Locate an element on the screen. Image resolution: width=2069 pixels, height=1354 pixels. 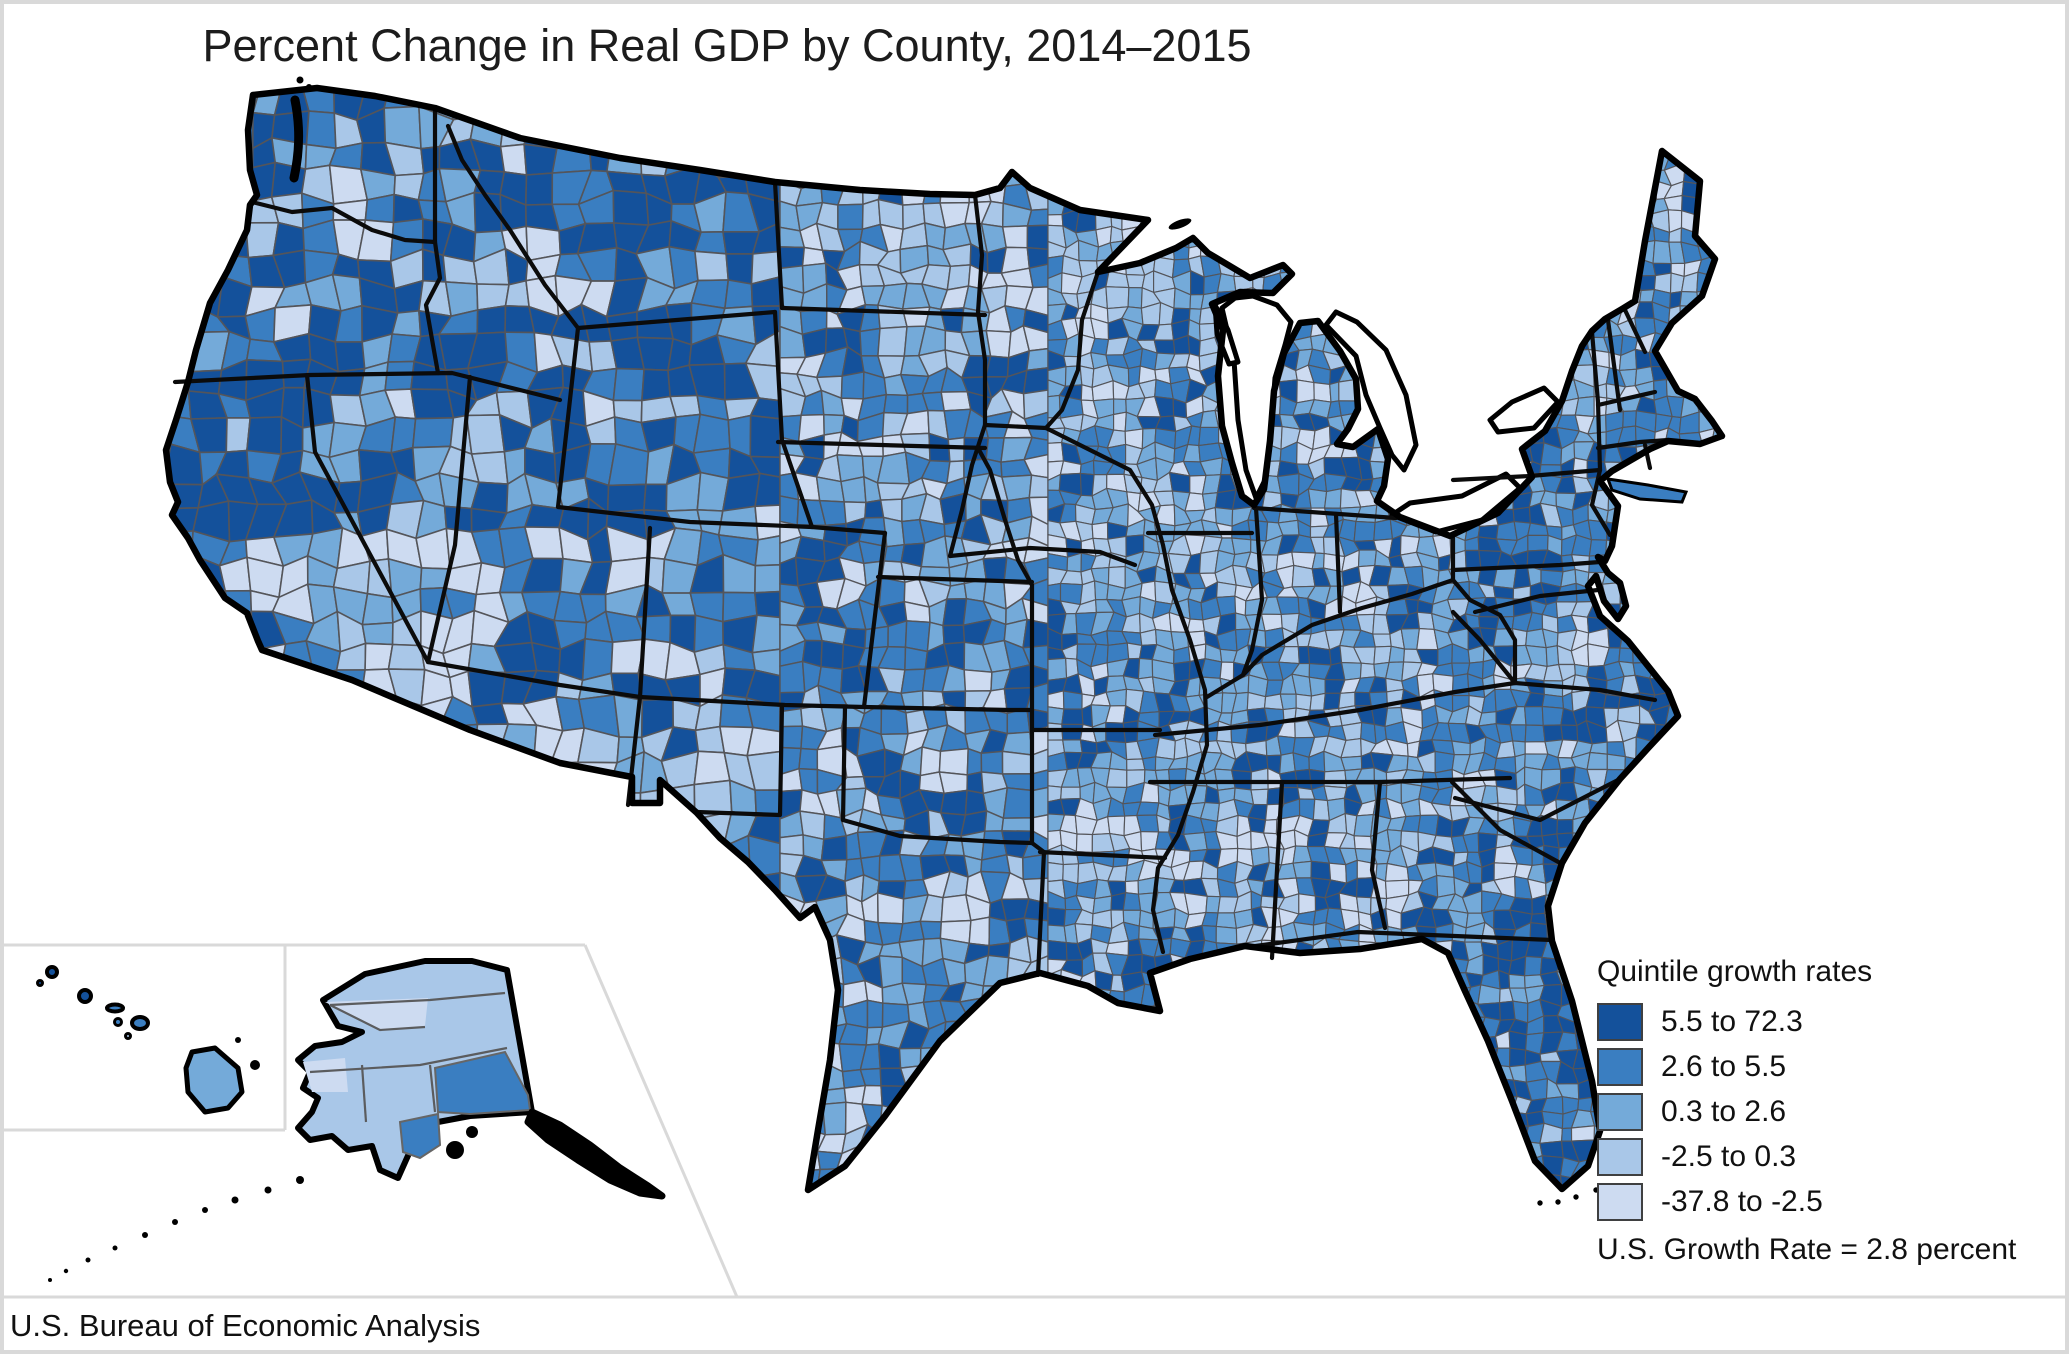
legend-row: 0.3 to 2.6 is located at coordinates (1827, 1111).